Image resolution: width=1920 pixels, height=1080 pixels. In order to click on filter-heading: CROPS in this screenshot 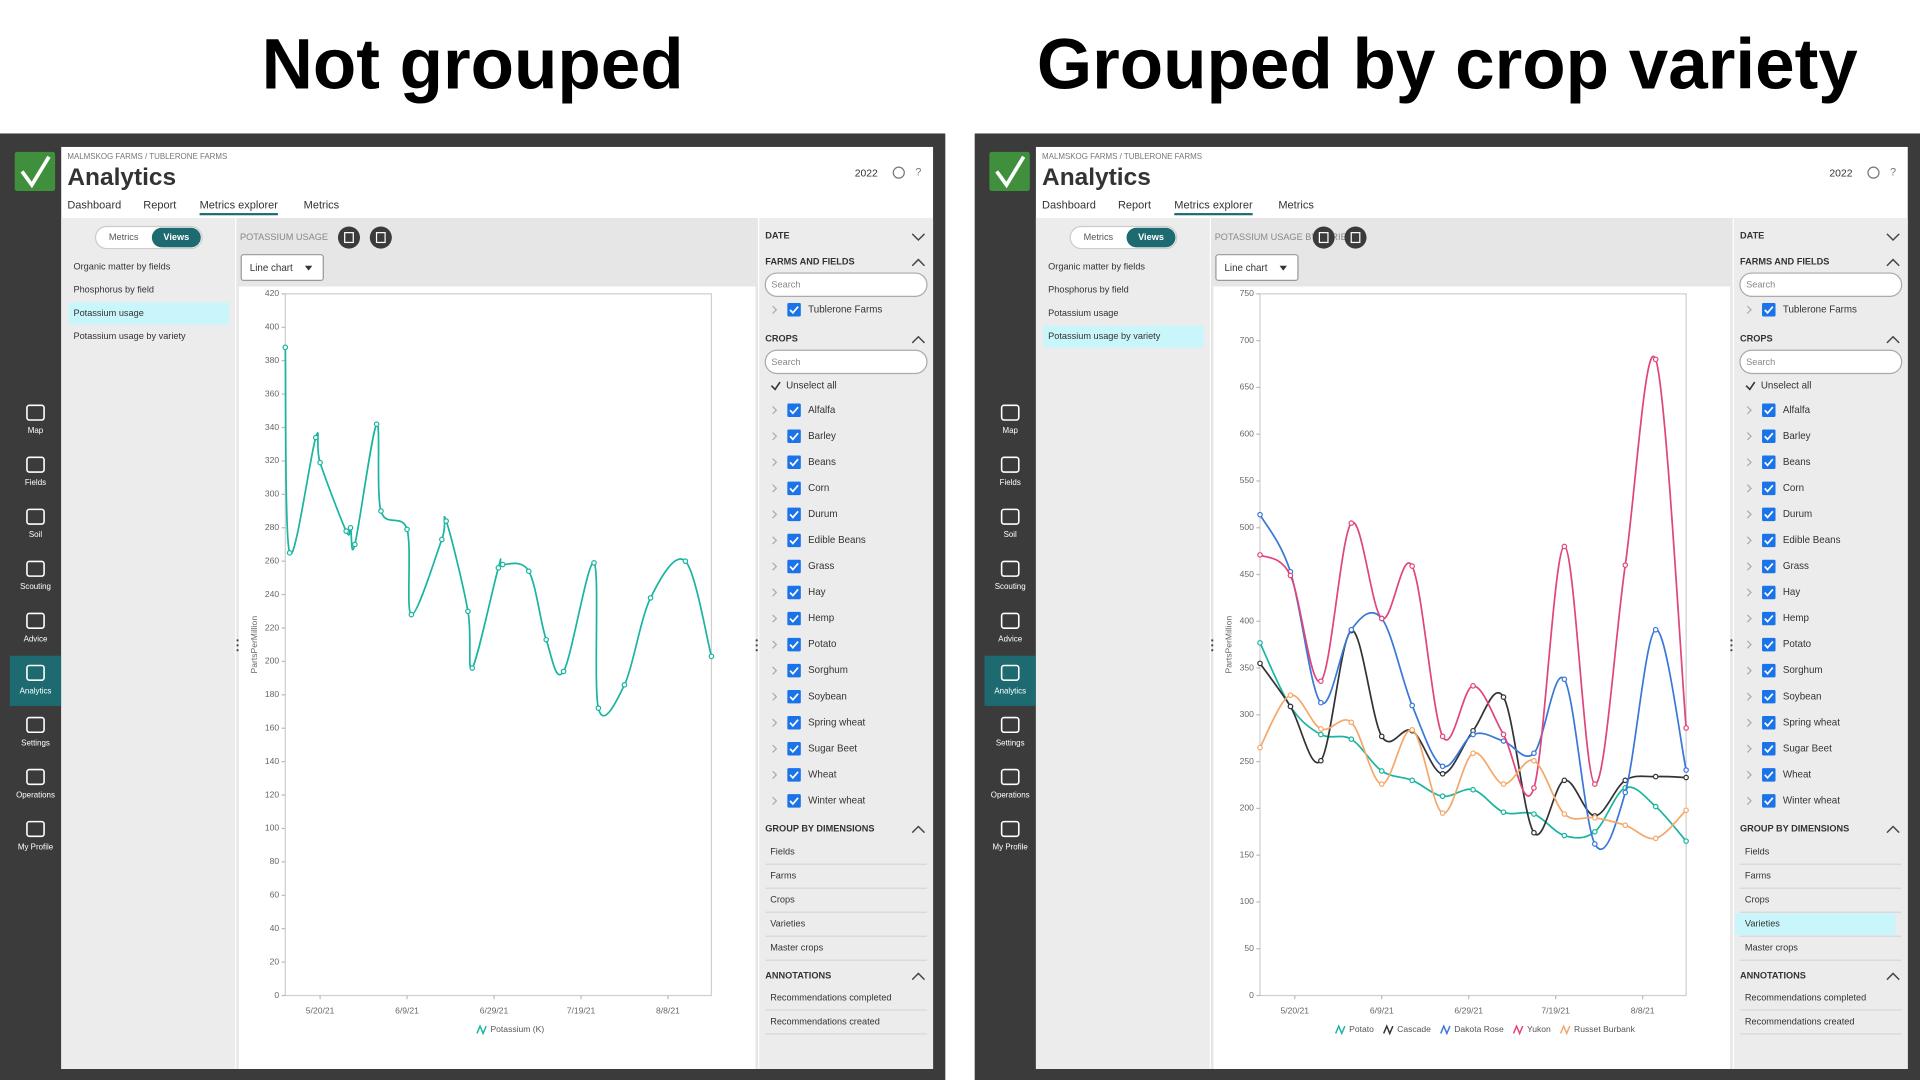, I will do `click(781, 339)`.